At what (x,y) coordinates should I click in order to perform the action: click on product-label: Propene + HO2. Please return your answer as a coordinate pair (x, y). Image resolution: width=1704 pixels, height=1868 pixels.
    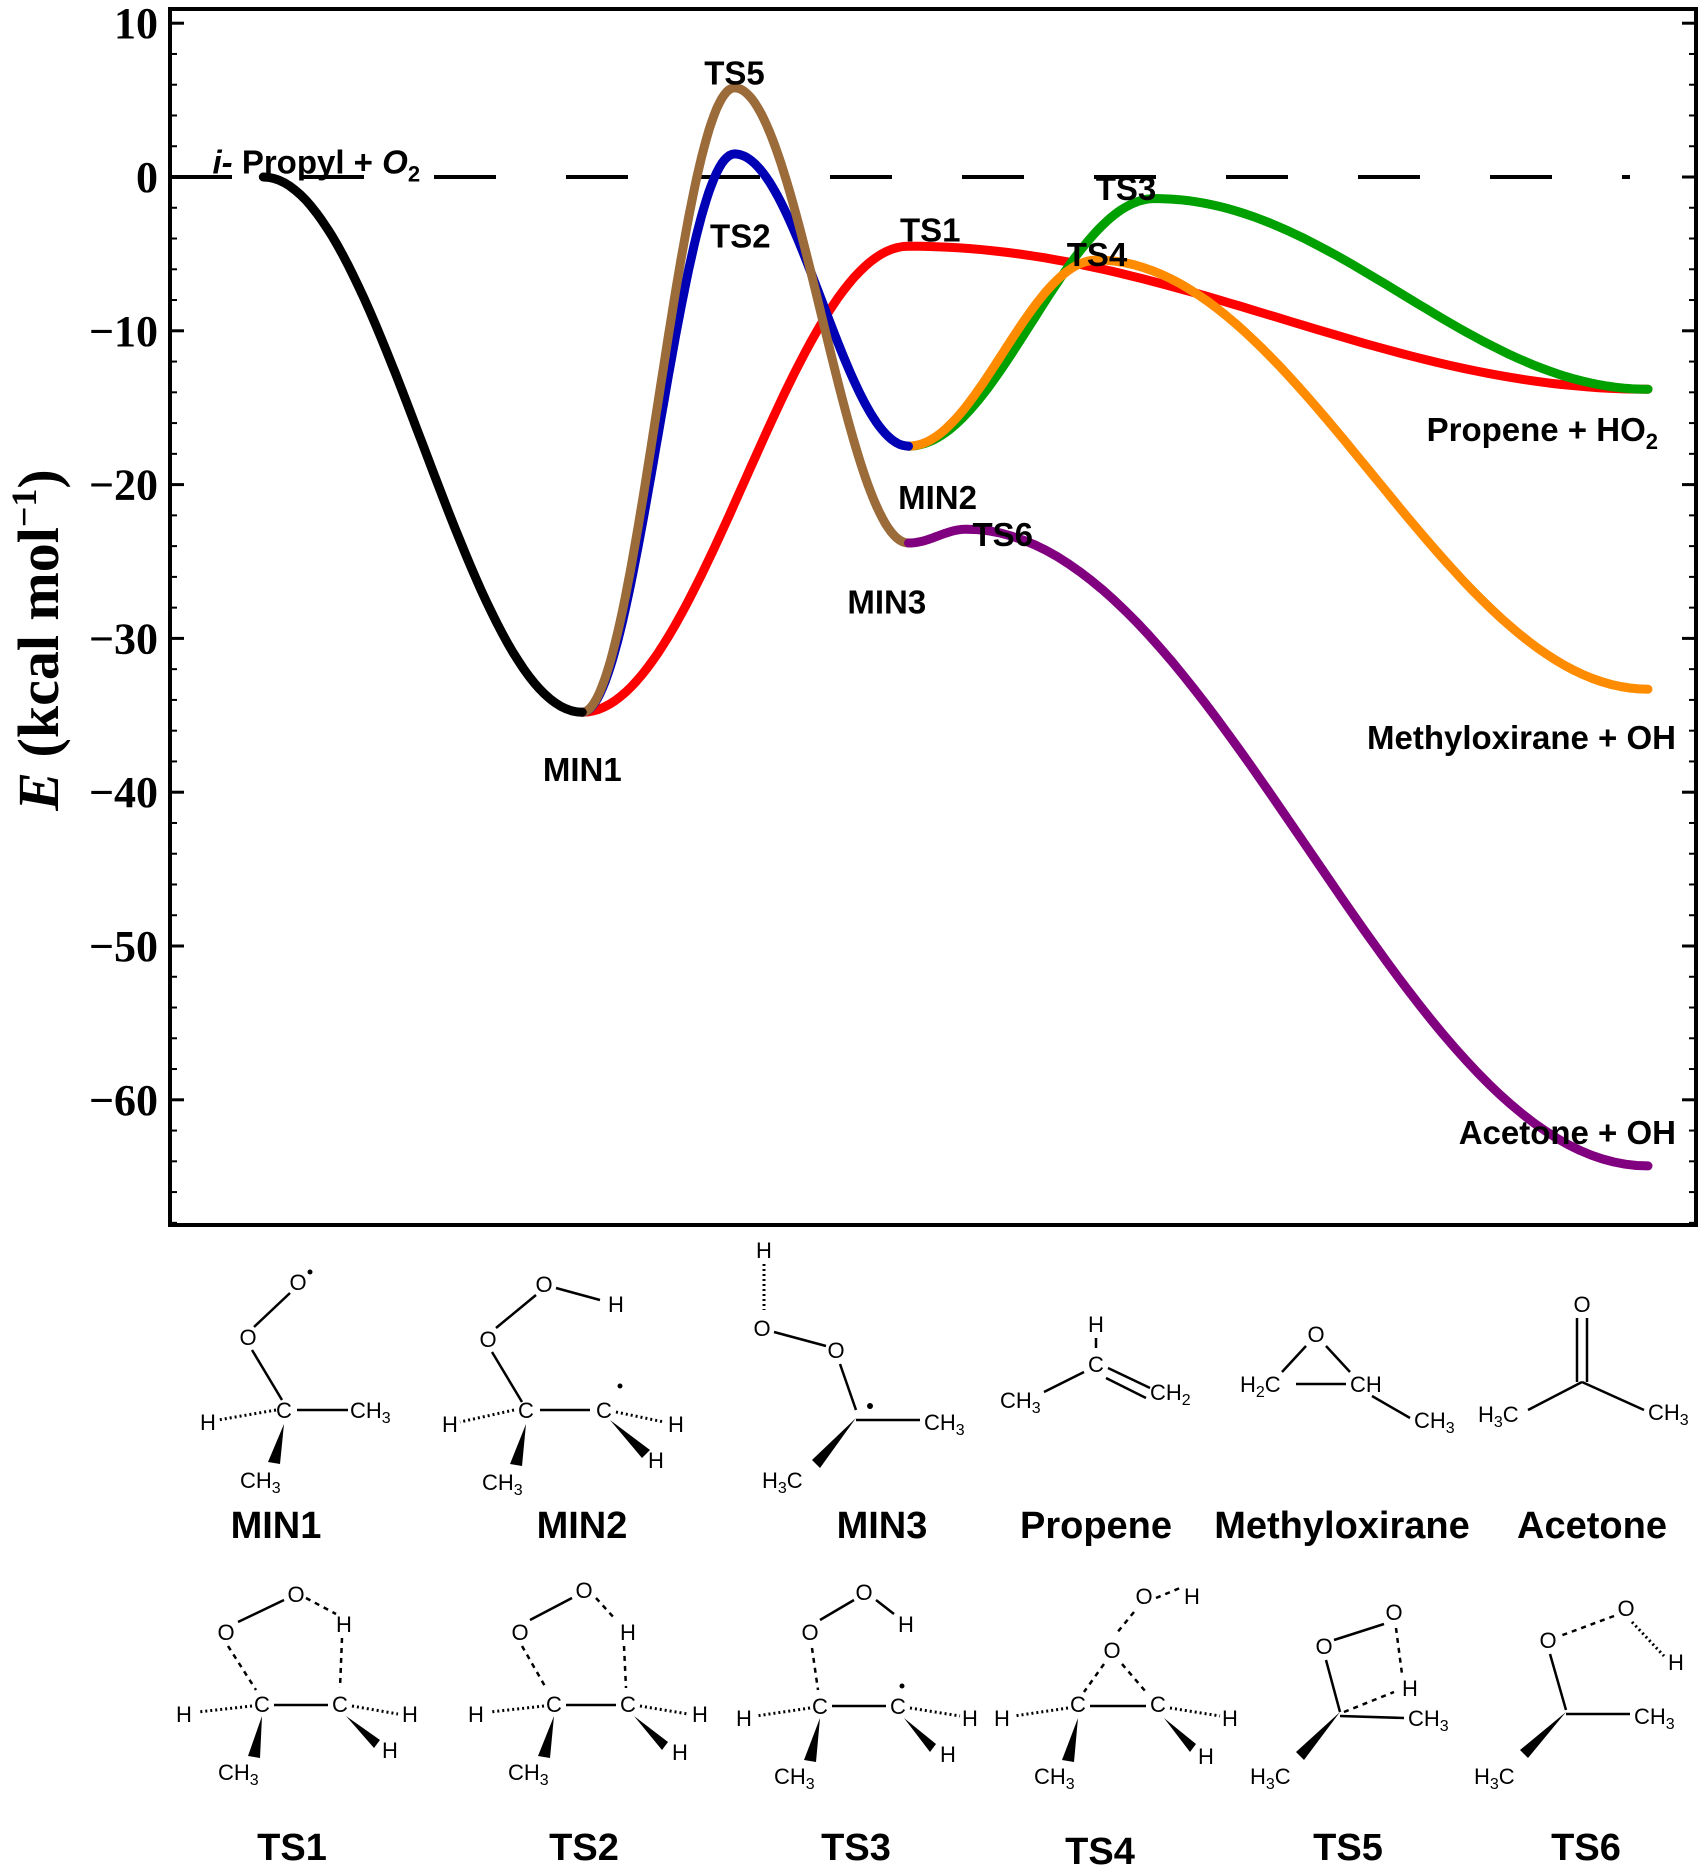
    Looking at the image, I should click on (1542, 432).